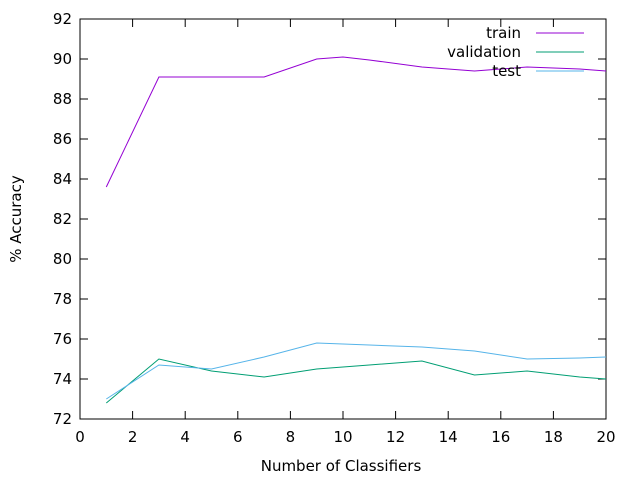 Image resolution: width=640 pixels, height=480 pixels. I want to click on series-line-test, so click(356, 371).